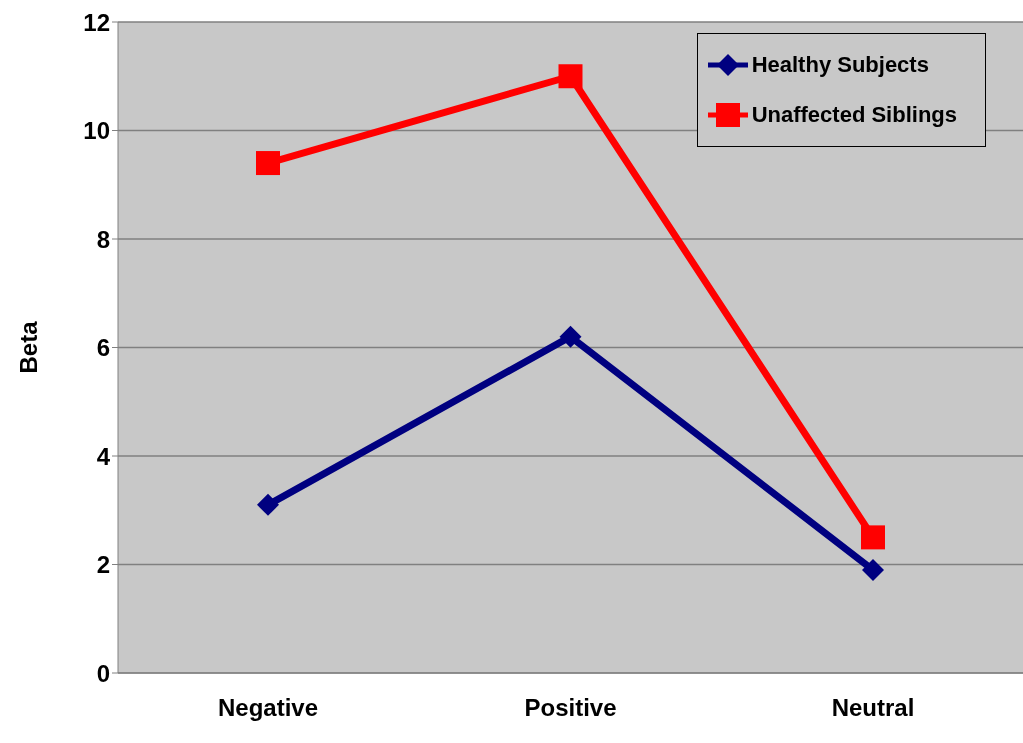 The image size is (1023, 743). Describe the element at coordinates (570, 708) in the screenshot. I see `x-tick-label: Positive` at that location.